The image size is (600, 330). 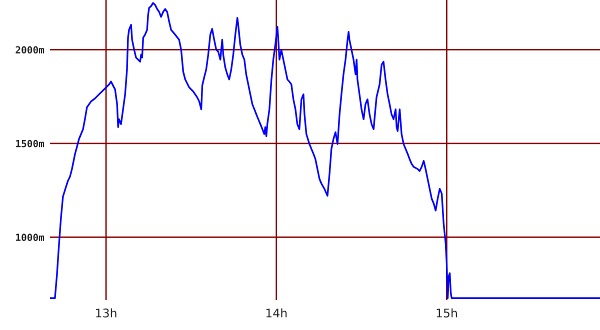 What do you see at coordinates (446, 313) in the screenshot?
I see `x-tick-label: 15h` at bounding box center [446, 313].